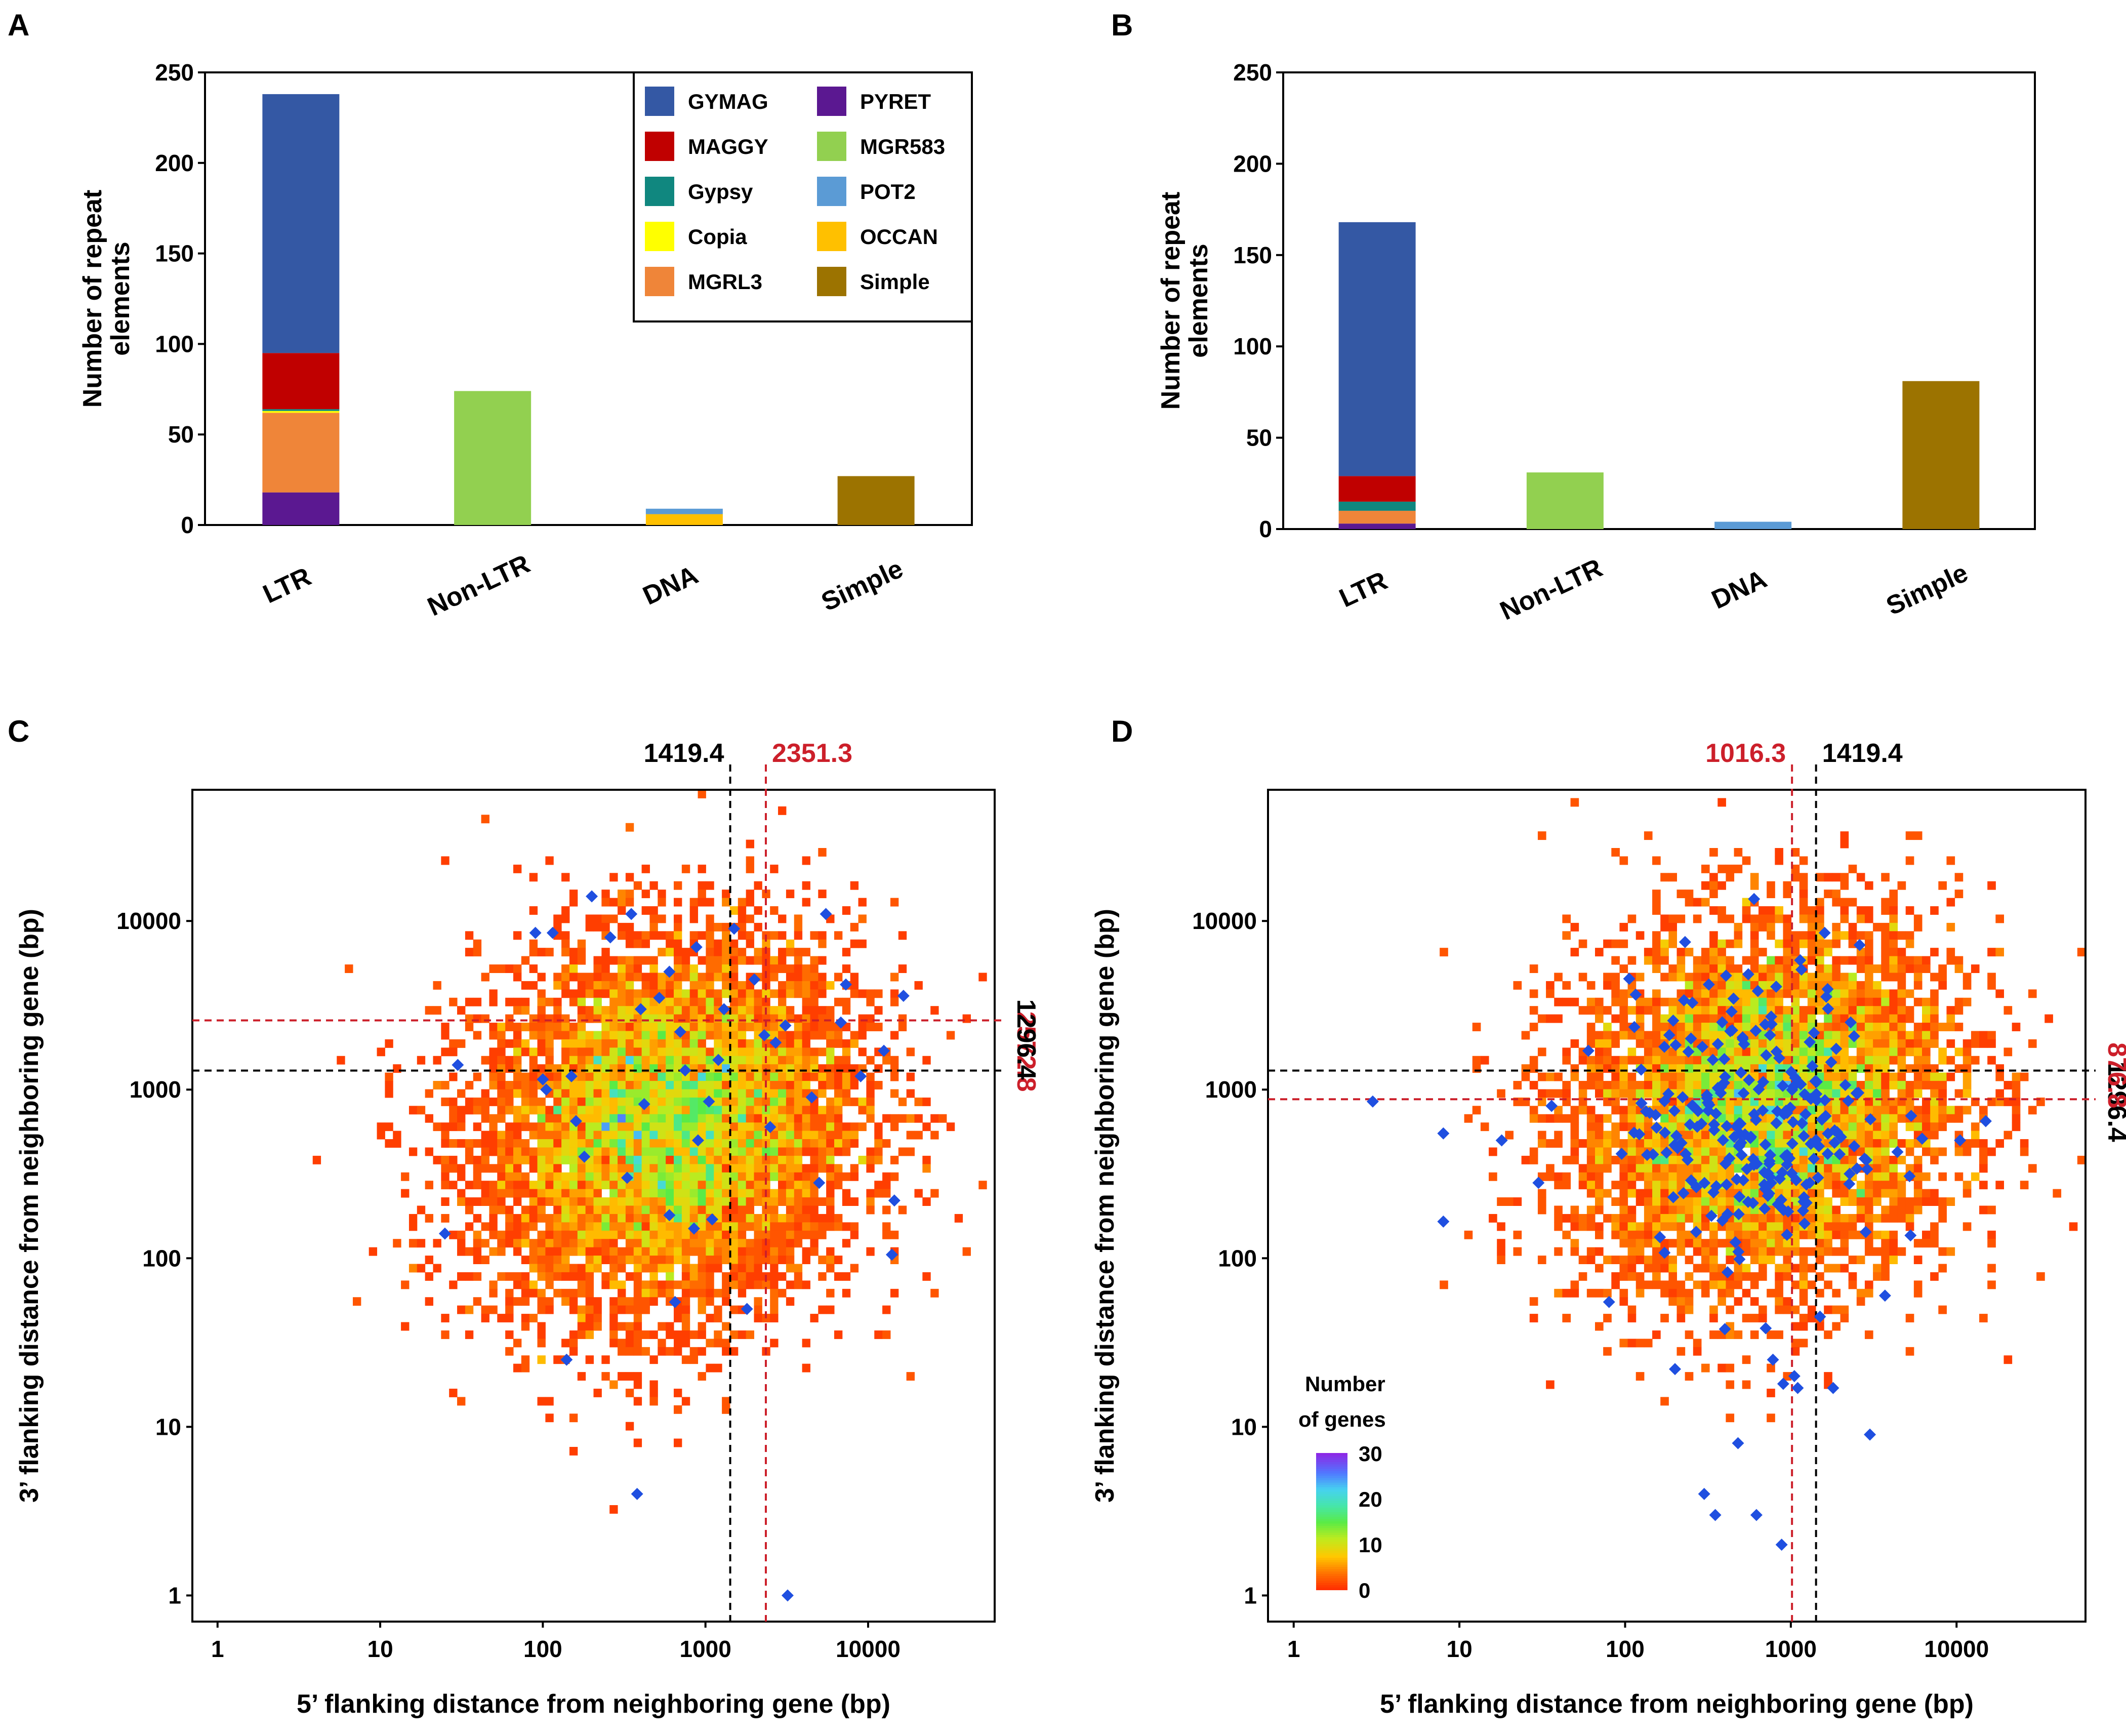 The image size is (2126, 1736). I want to click on y-tick-label: 0, so click(1265, 529).